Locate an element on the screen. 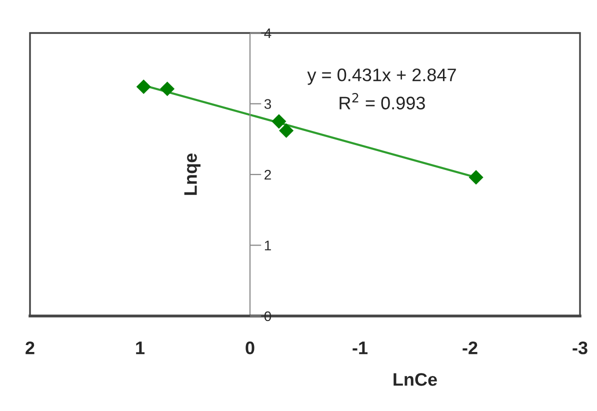 Image resolution: width=597 pixels, height=411 pixels. x-tick-label: 0 is located at coordinates (250, 347).